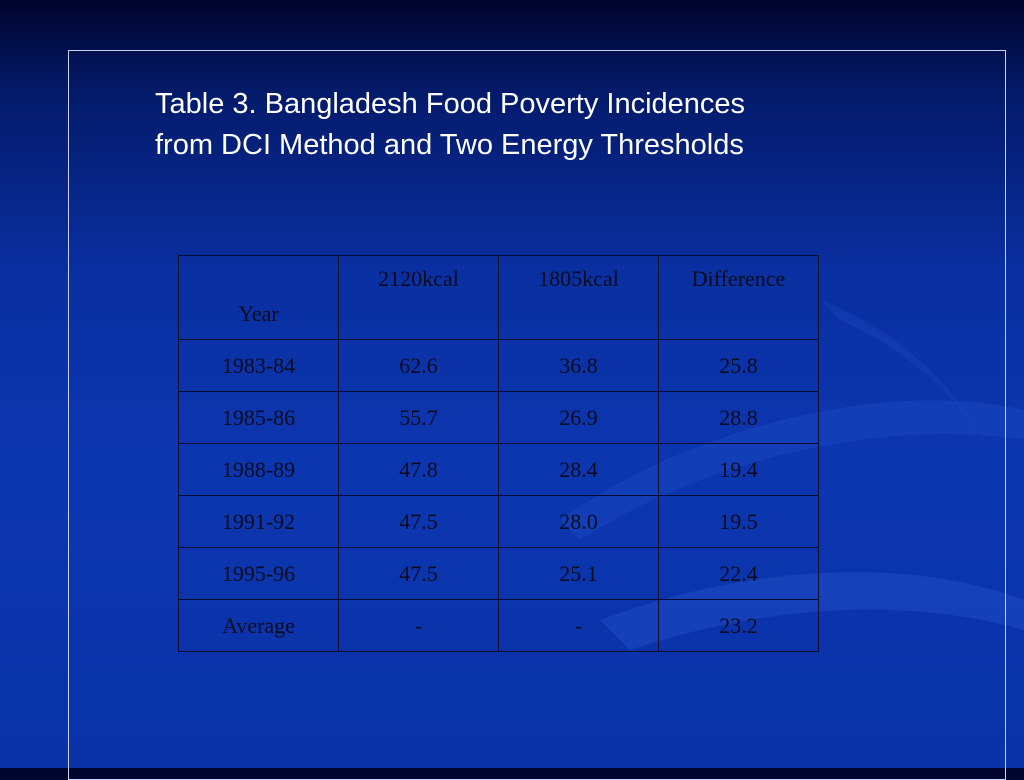 The width and height of the screenshot is (1024, 780). What do you see at coordinates (418, 469) in the screenshot?
I see `cell-2120kcal: 47.8` at bounding box center [418, 469].